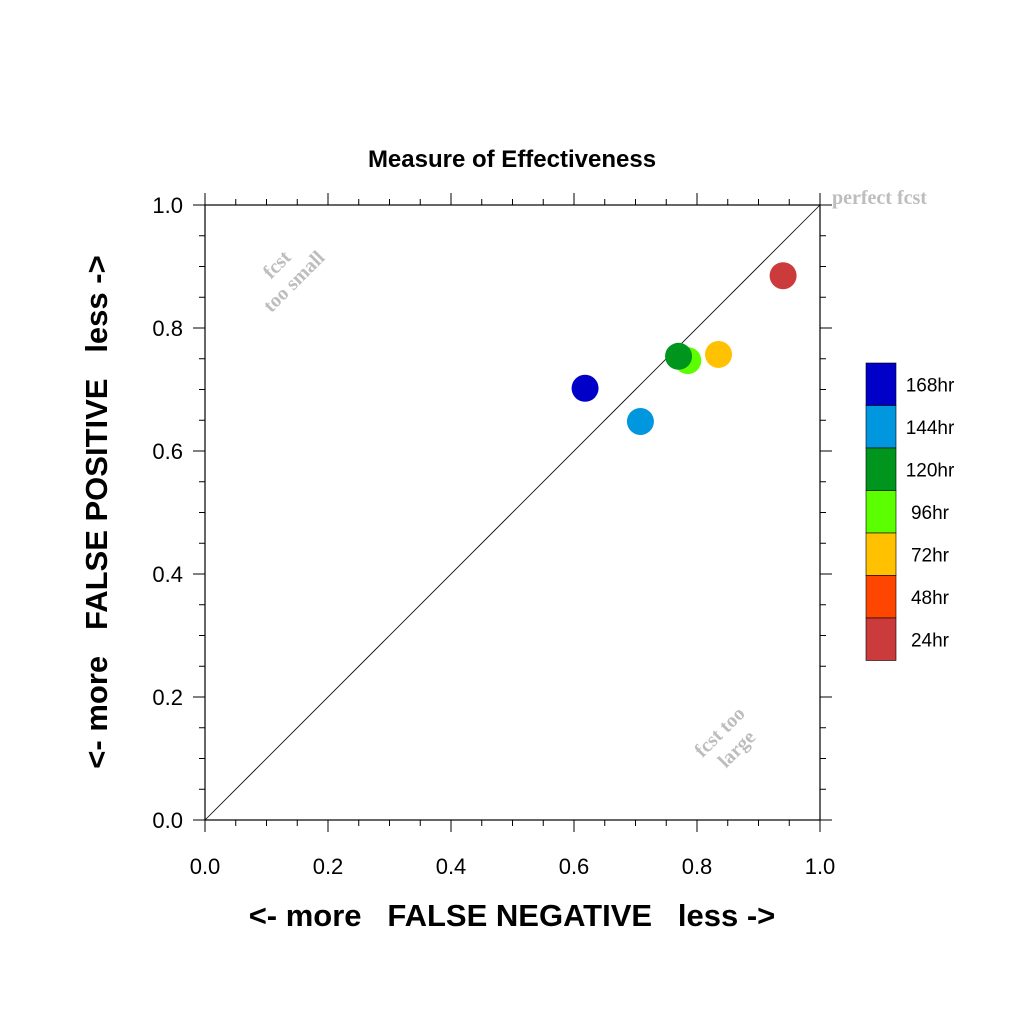 The width and height of the screenshot is (1024, 1024). Describe the element at coordinates (881, 384) in the screenshot. I see `legend-swatch-168hr` at that location.